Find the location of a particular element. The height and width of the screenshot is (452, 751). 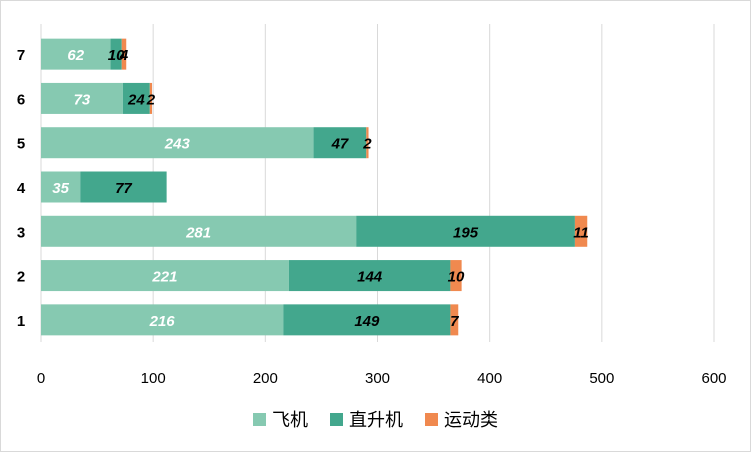

data-label: 281 is located at coordinates (198, 232).